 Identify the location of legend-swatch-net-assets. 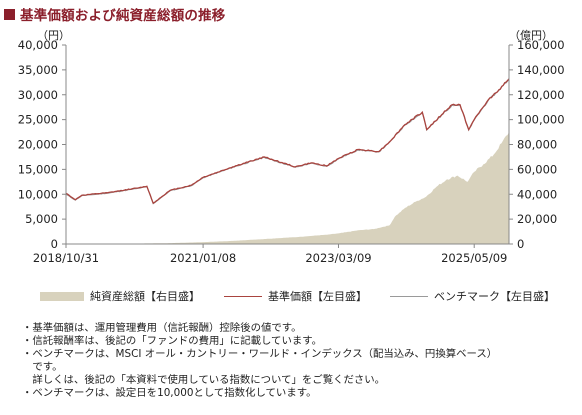
(62, 296).